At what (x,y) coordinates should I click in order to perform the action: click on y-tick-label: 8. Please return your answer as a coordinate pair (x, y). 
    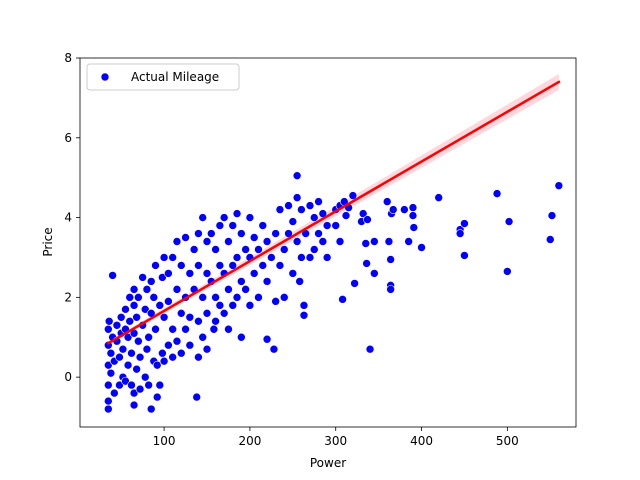
    Looking at the image, I should click on (68, 58).